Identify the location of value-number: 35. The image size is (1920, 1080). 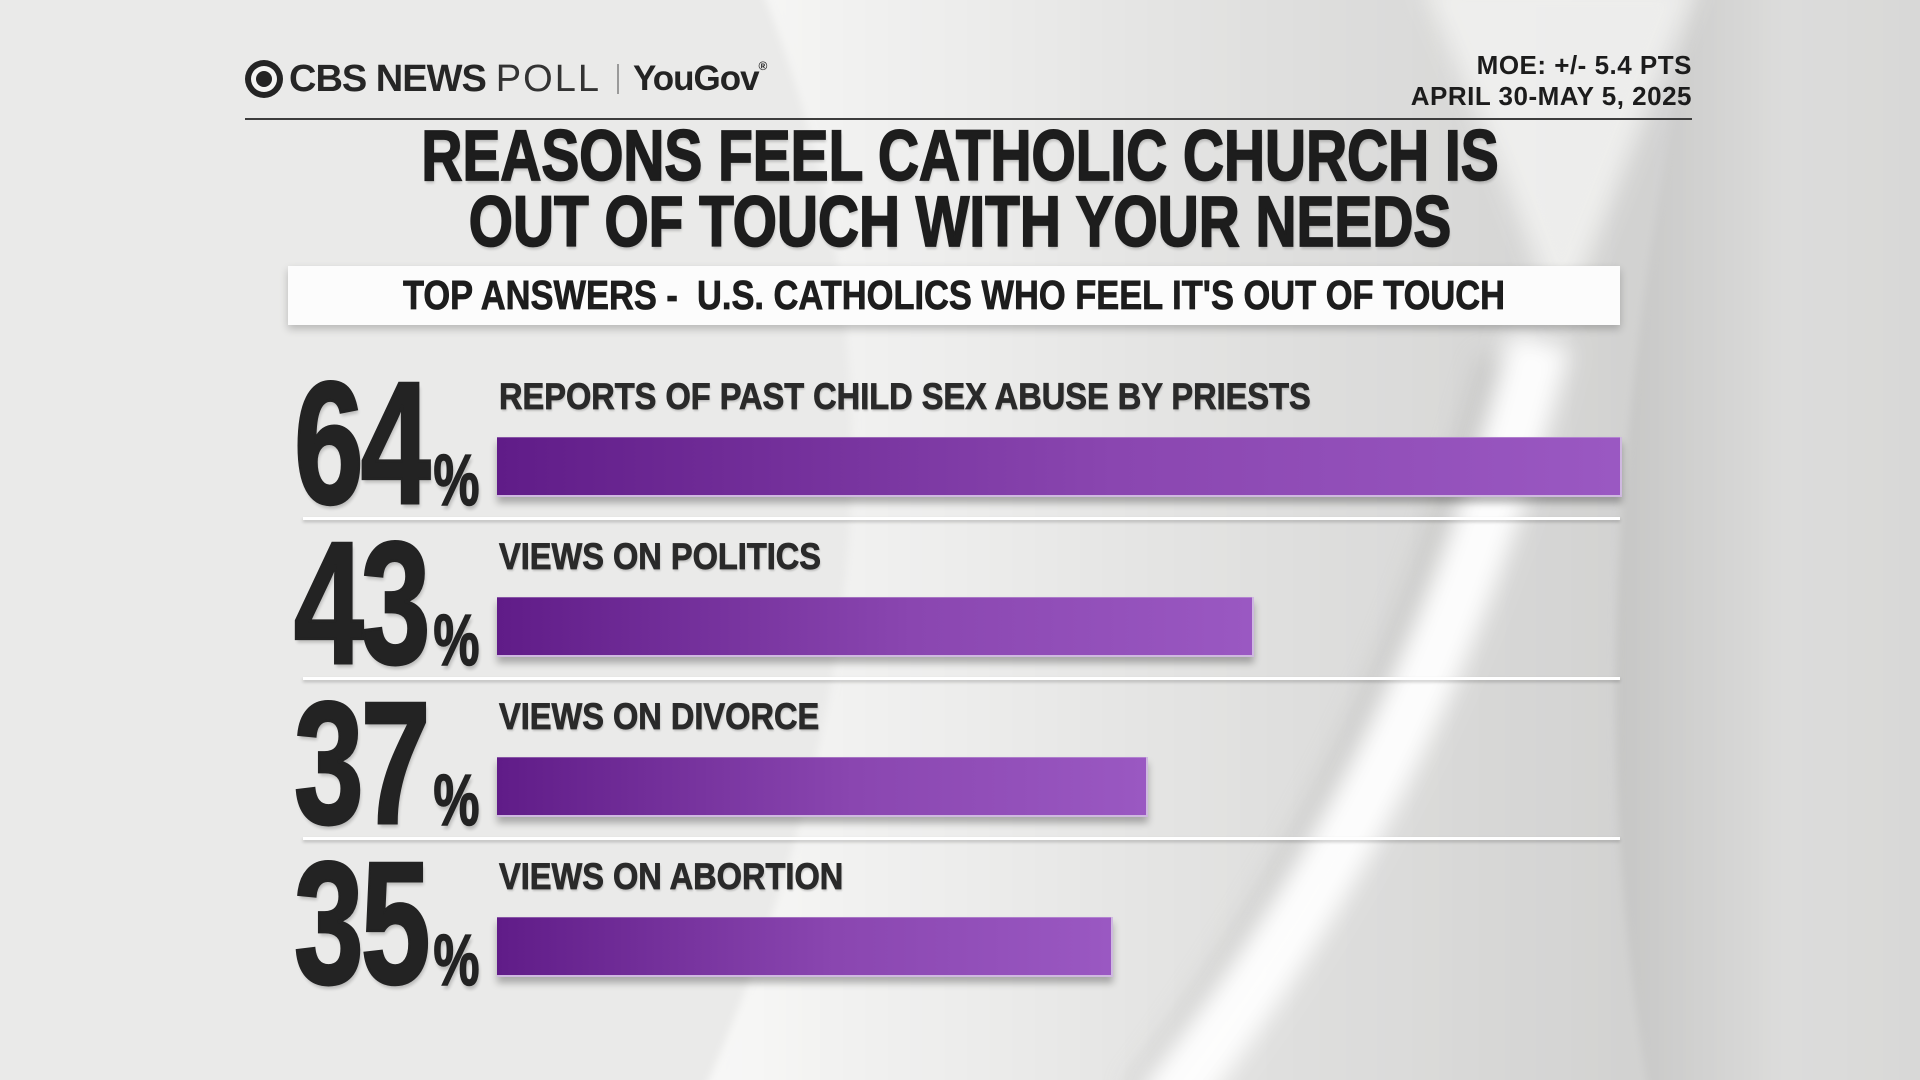
(362, 922).